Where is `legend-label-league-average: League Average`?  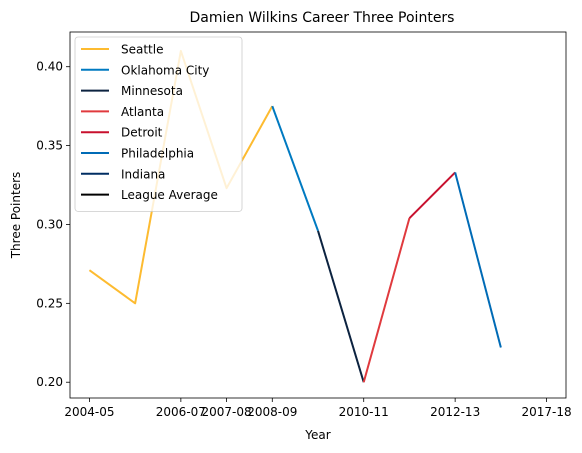 legend-label-league-average: League Average is located at coordinates (169, 195).